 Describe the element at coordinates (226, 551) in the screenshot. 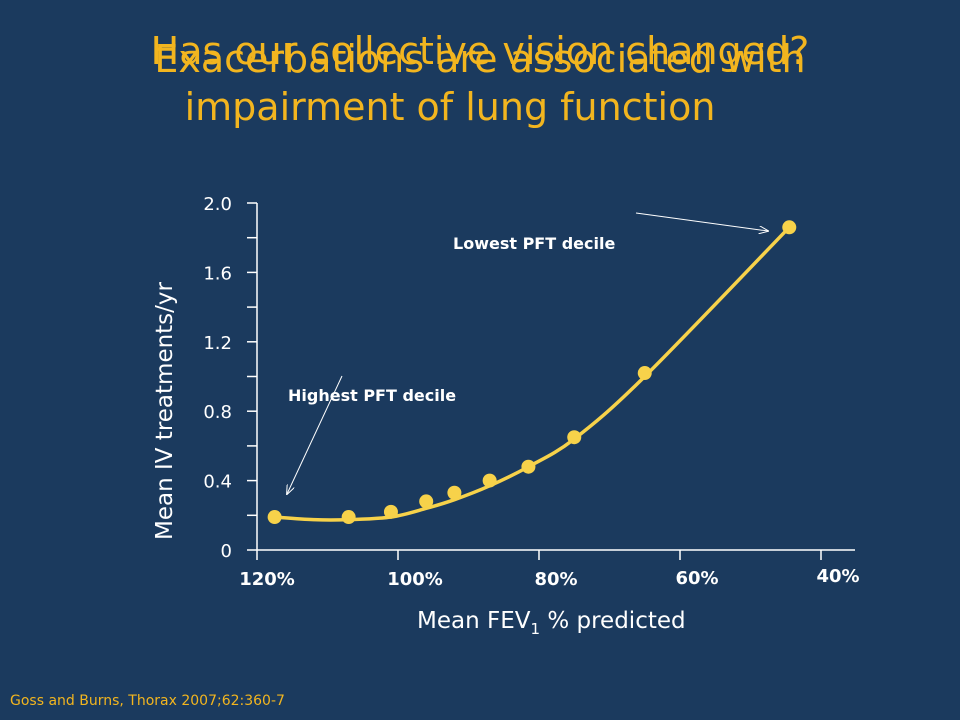

I see `y-tick-label: 0` at that location.